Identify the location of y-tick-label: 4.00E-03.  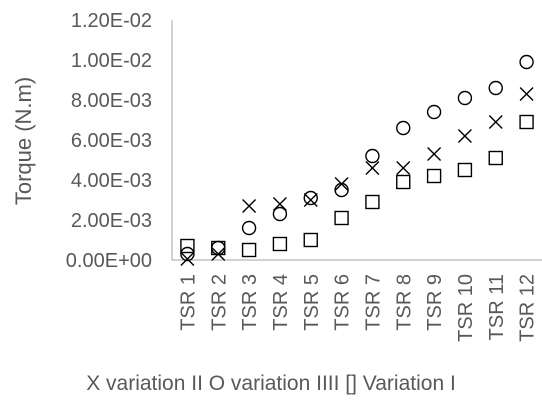
(111, 181).